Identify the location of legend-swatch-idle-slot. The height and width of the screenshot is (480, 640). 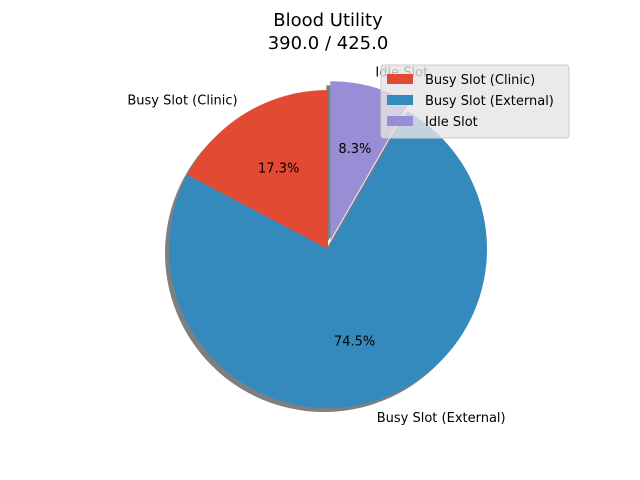
(400, 121).